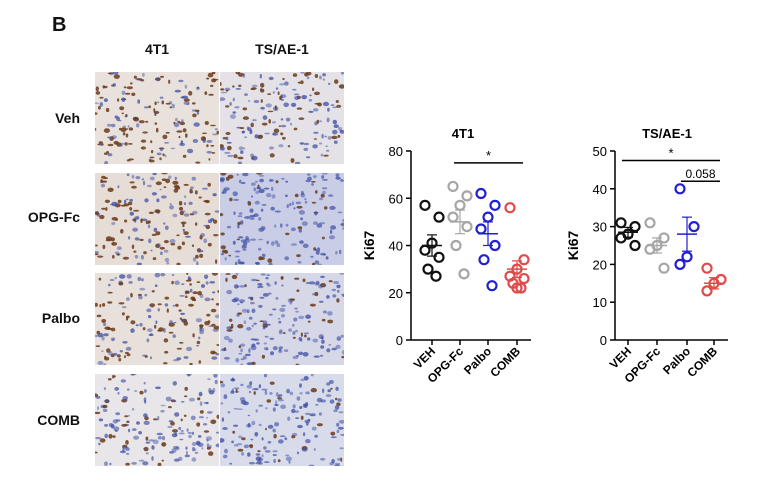 This screenshot has width=770, height=489. Describe the element at coordinates (157, 49) in the screenshot. I see `column-header-4t1: 4T1` at that location.